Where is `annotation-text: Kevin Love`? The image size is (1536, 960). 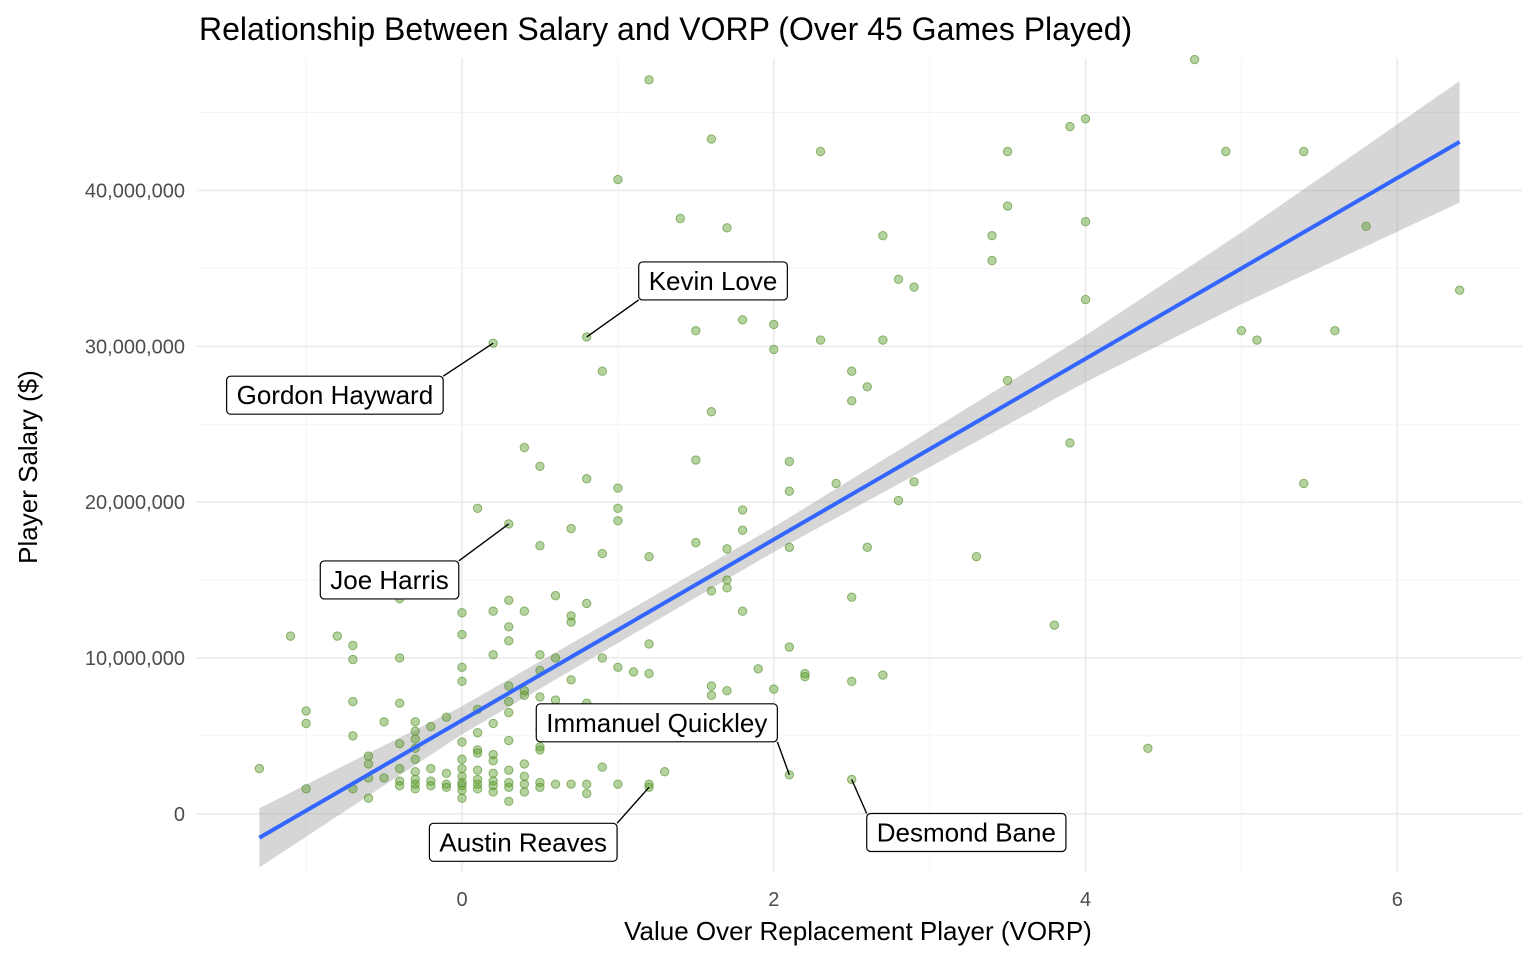 annotation-text: Kevin Love is located at coordinates (713, 281).